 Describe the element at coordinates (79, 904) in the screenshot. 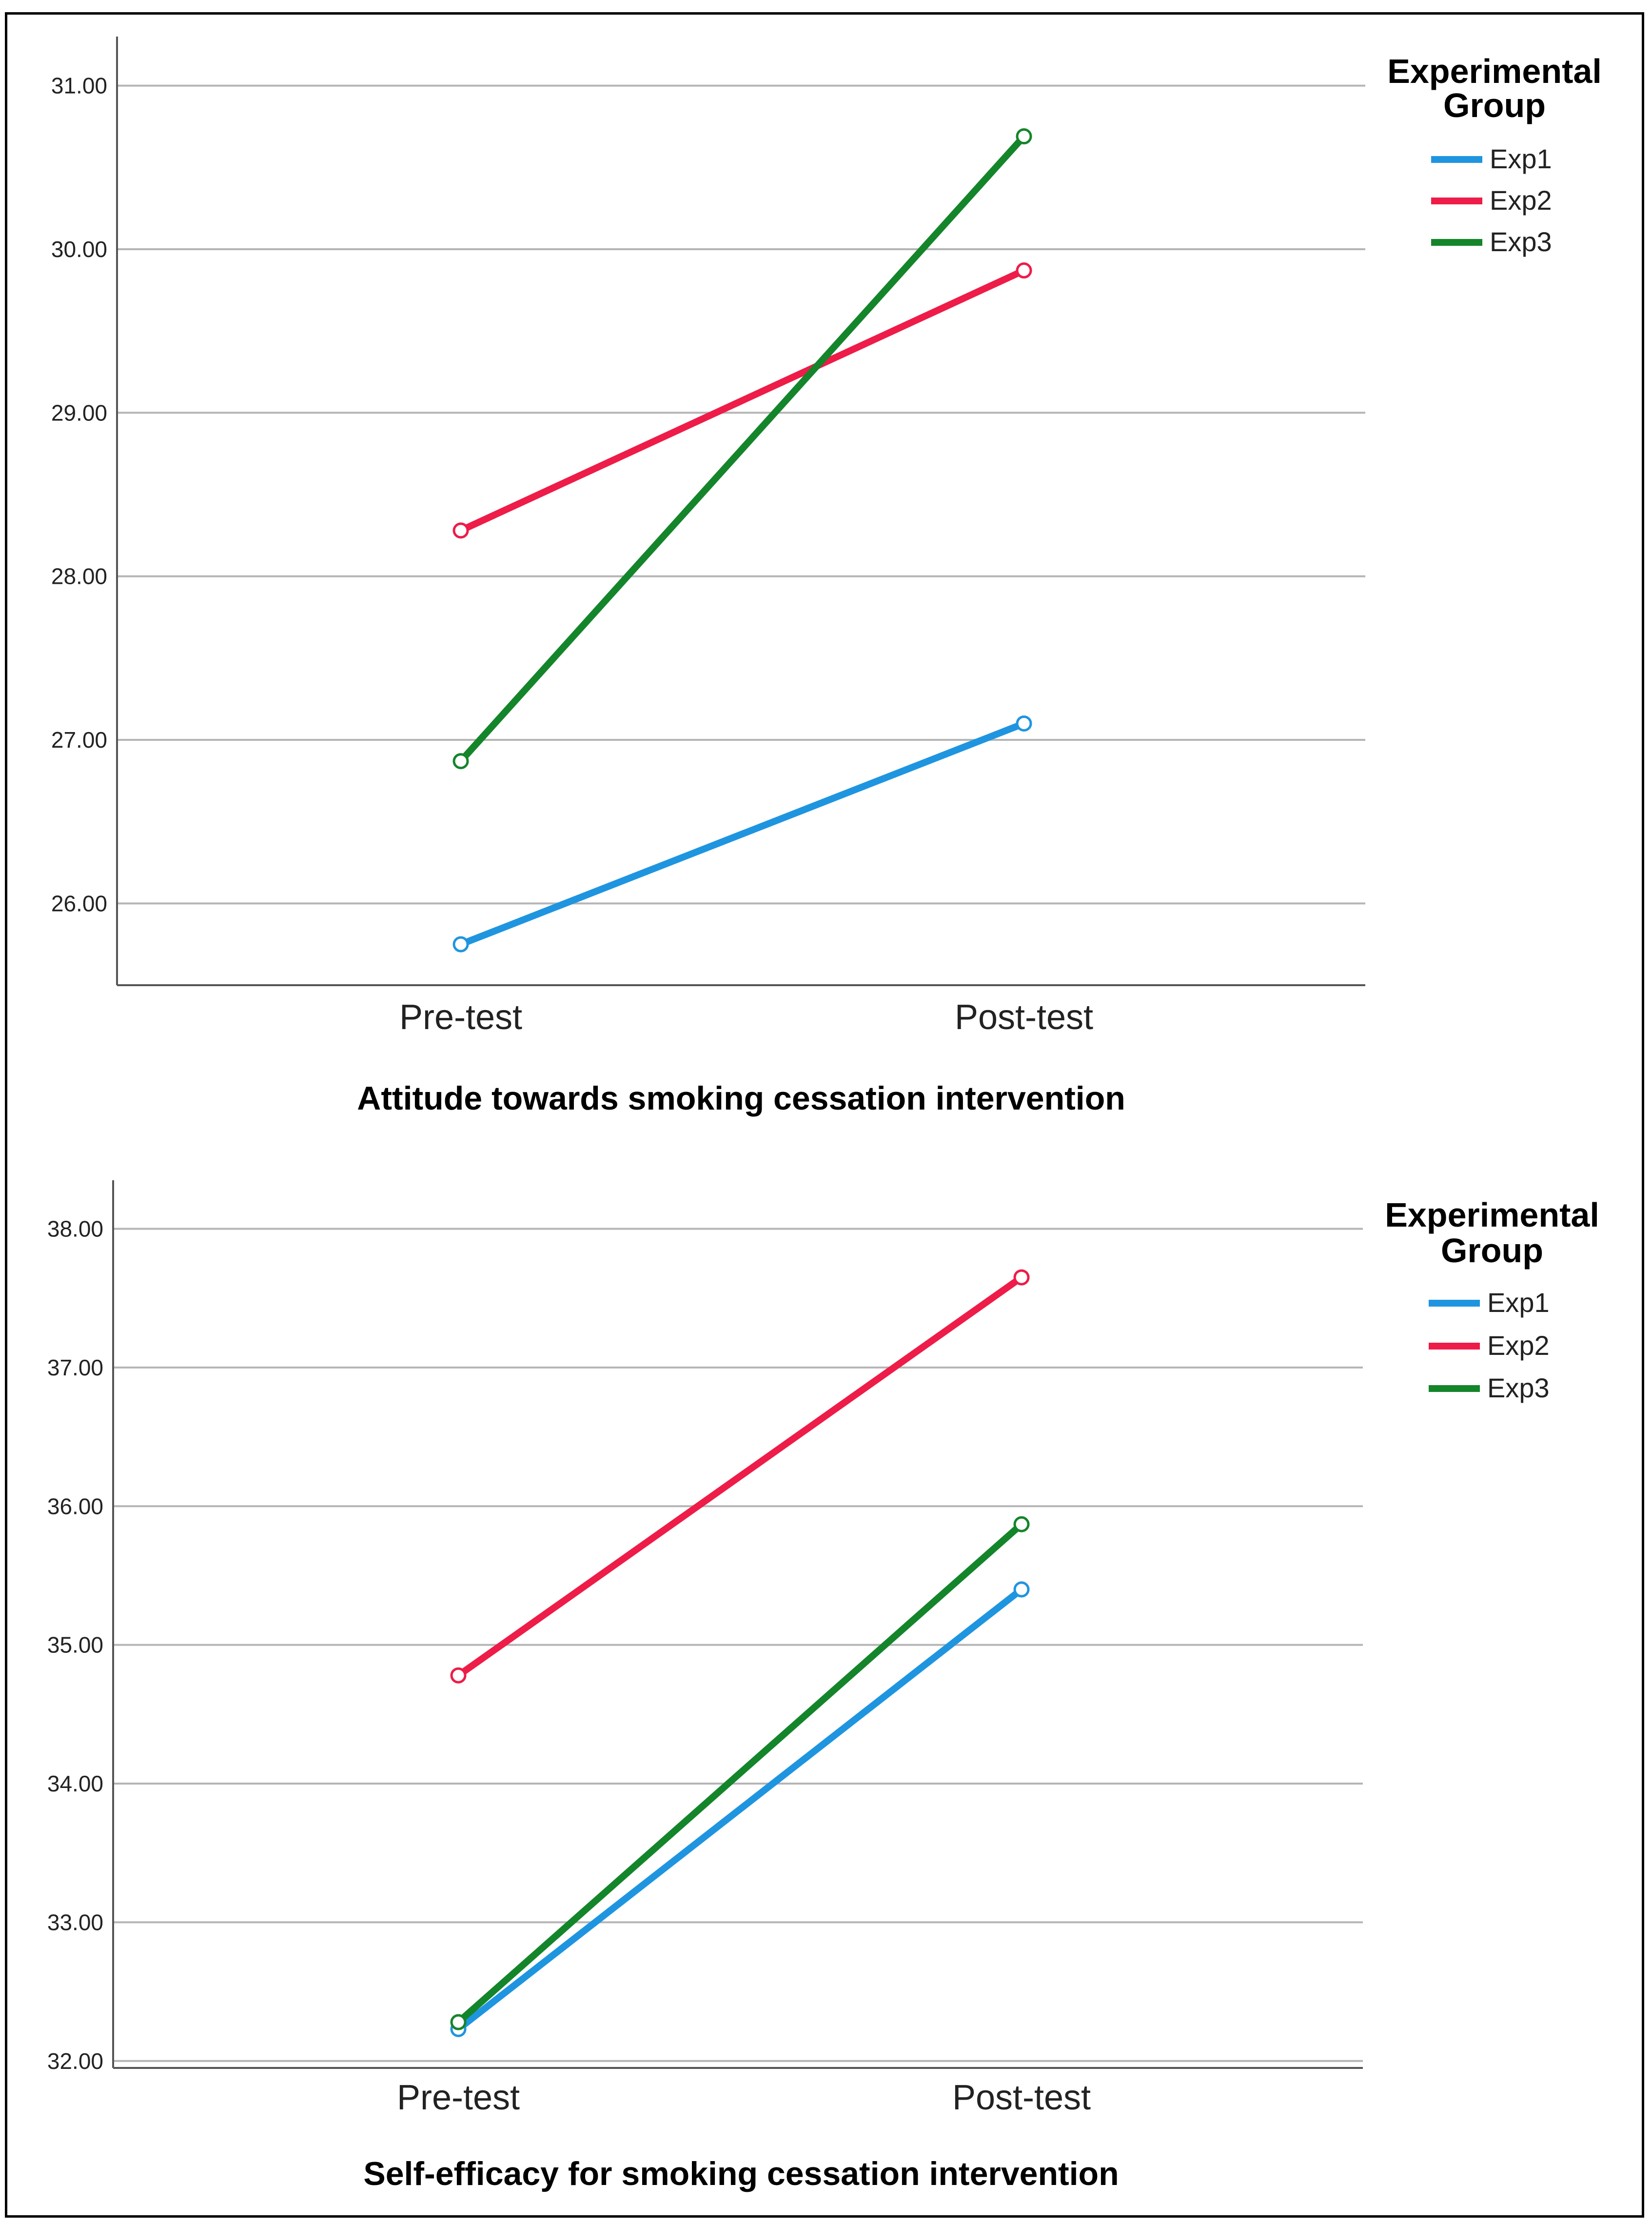

I see `y-tick-label: 26.00` at that location.